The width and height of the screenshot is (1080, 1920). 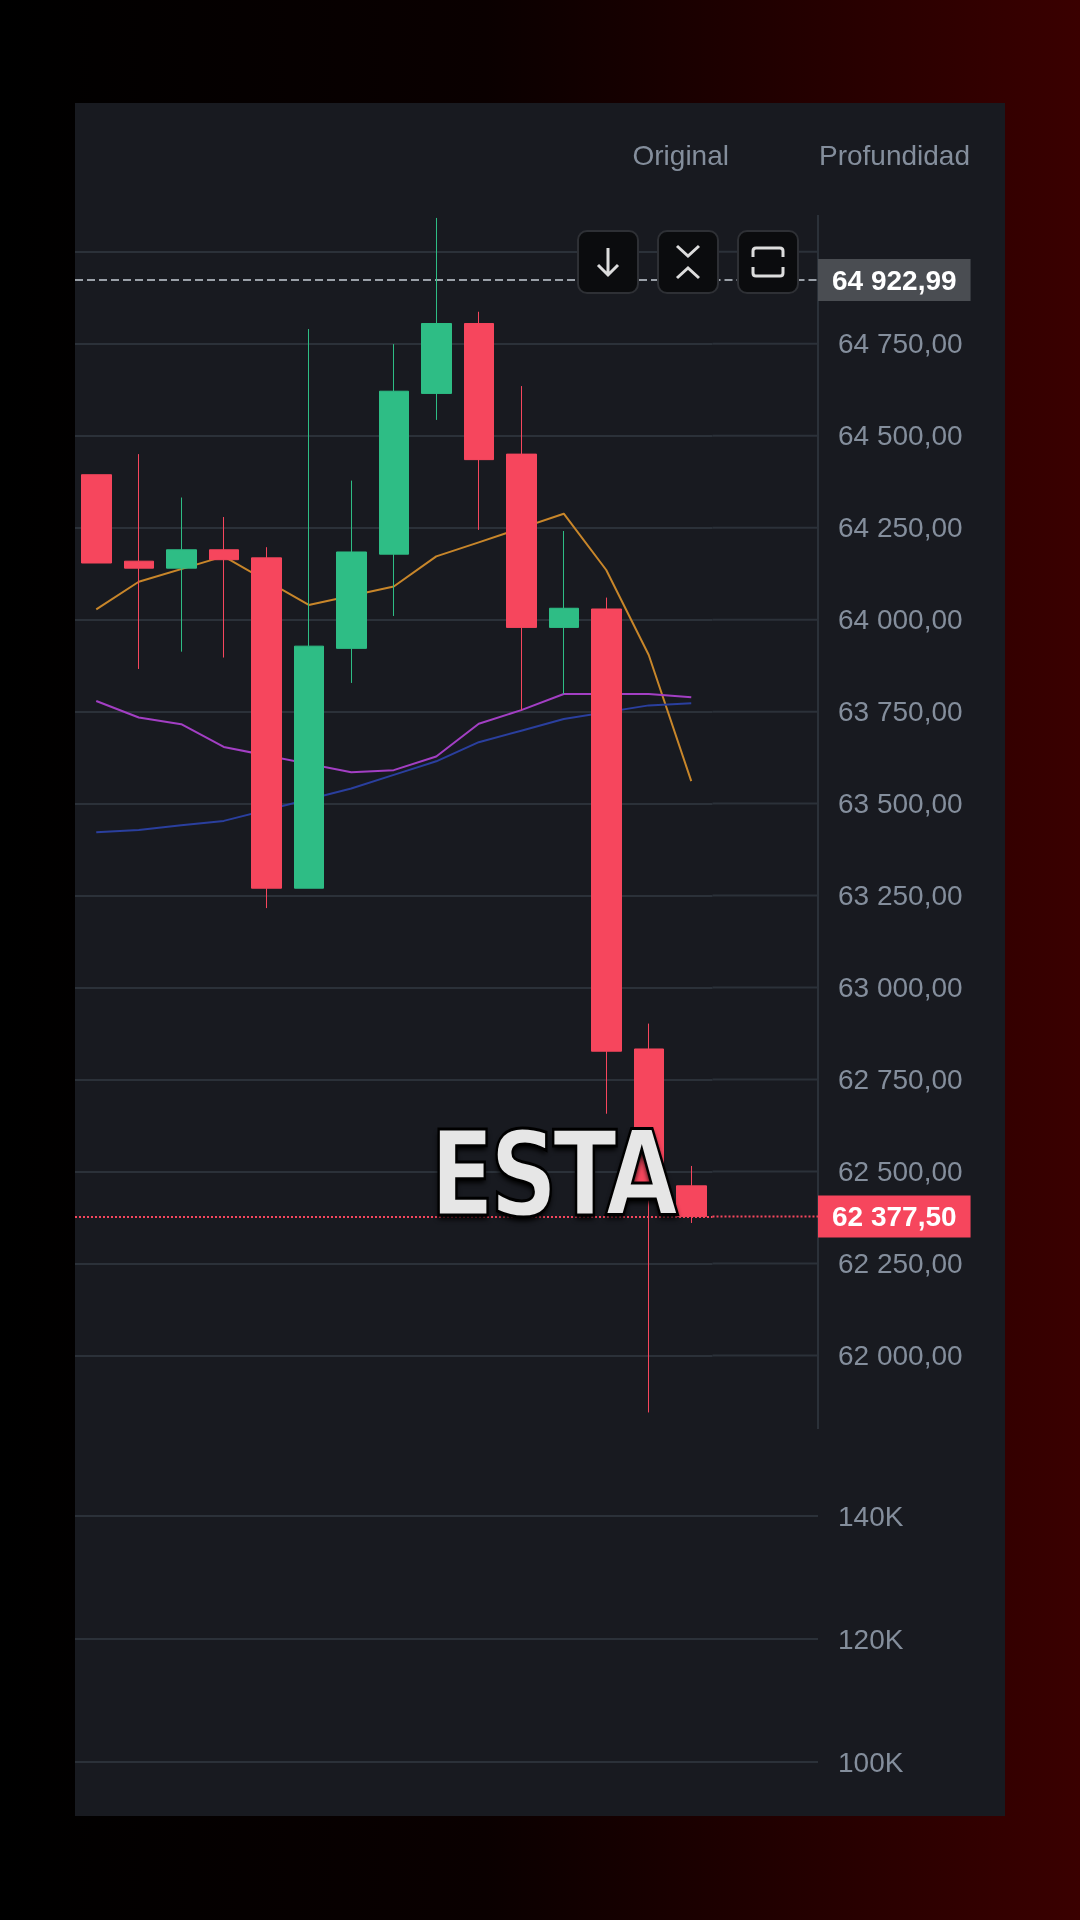 I want to click on text: 100K, so click(x=871, y=1762).